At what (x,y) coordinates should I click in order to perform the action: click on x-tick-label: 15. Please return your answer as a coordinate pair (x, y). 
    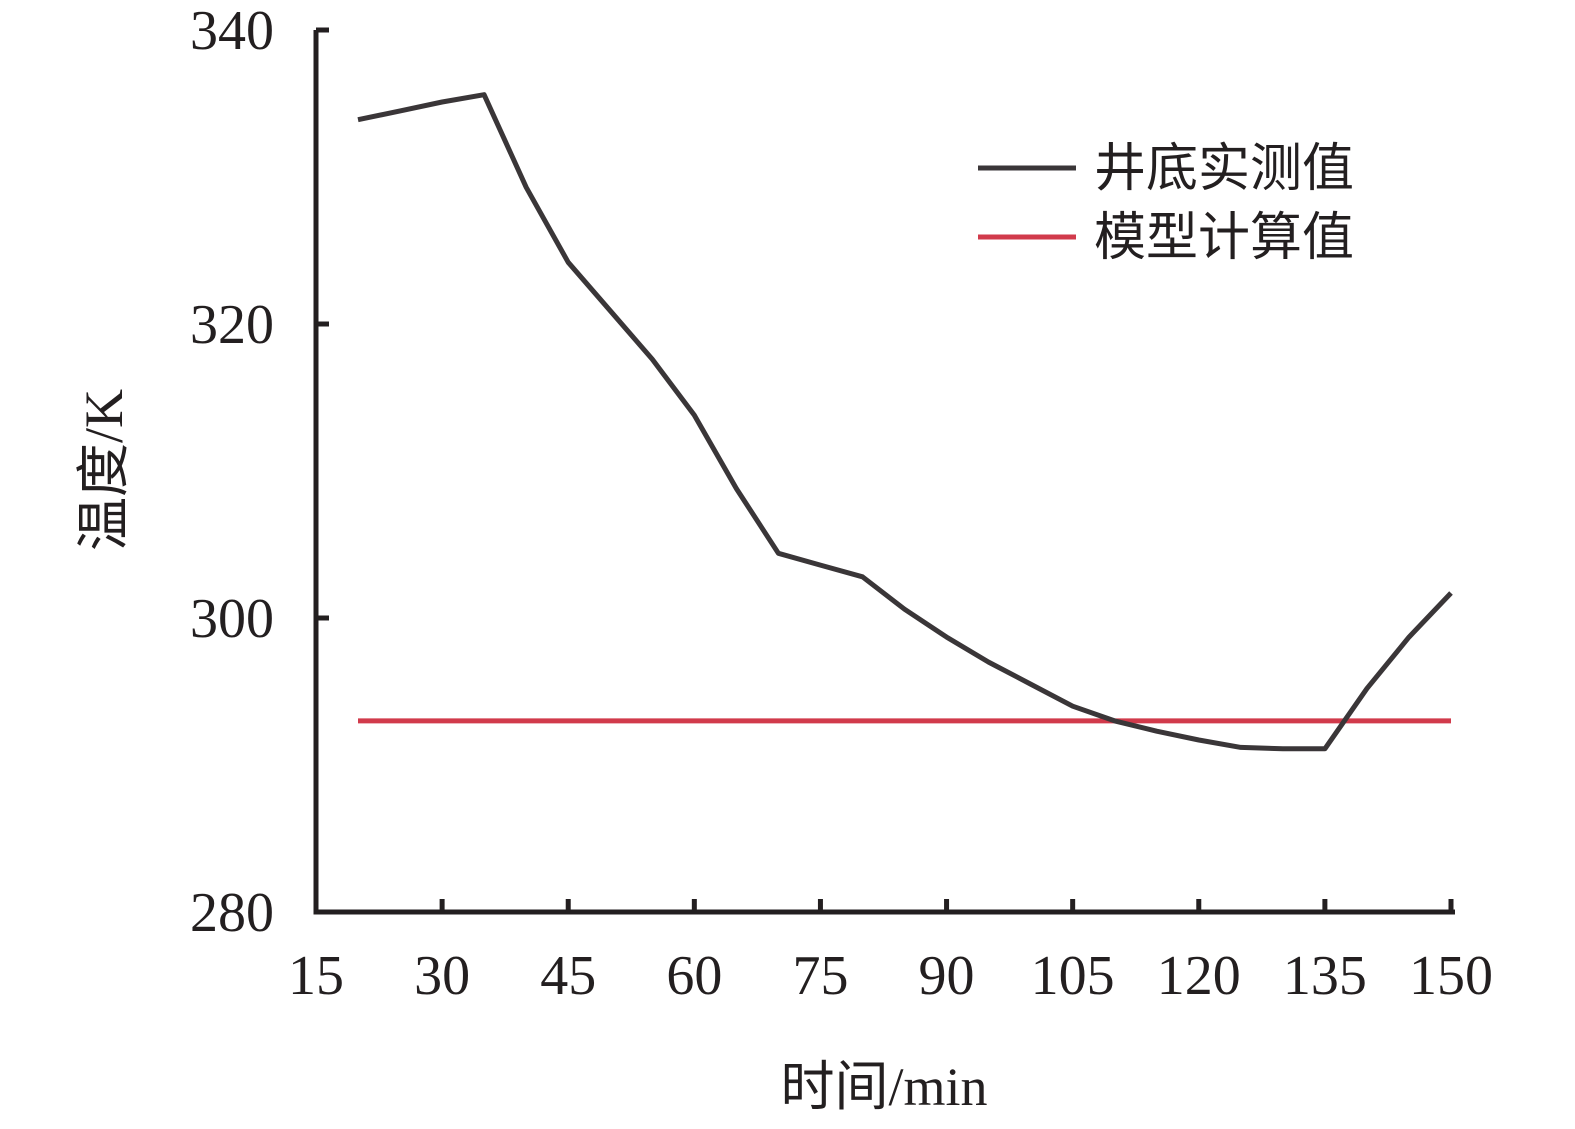
    Looking at the image, I should click on (316, 976).